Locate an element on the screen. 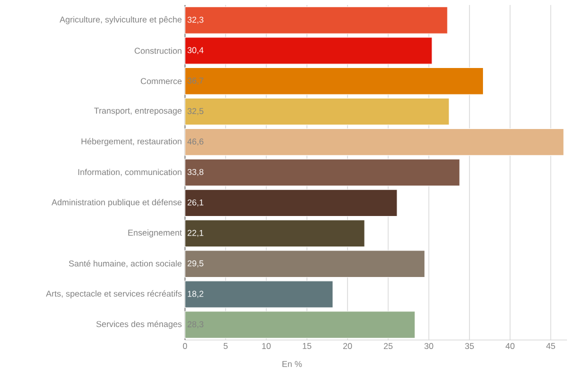 This screenshot has height=385, width=570. y-tick-label: Information, communication is located at coordinates (130, 172).